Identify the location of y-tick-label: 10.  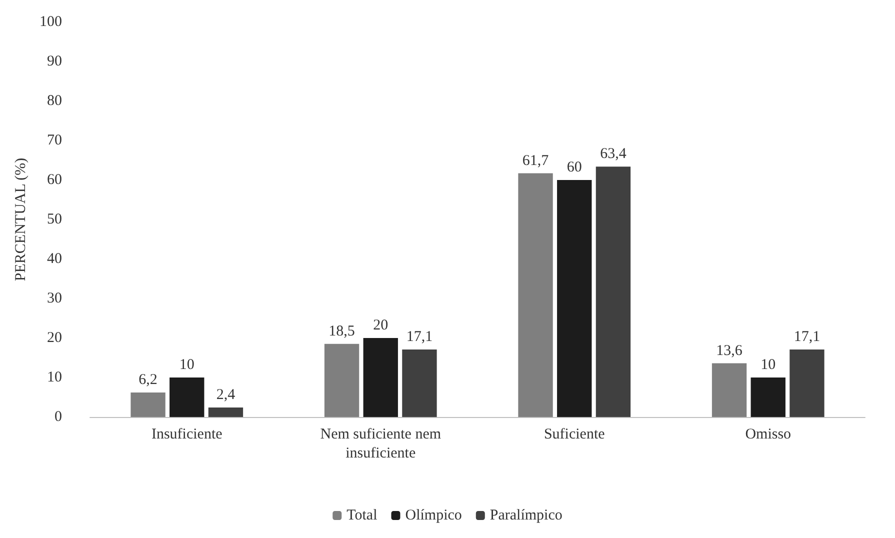
(54, 378).